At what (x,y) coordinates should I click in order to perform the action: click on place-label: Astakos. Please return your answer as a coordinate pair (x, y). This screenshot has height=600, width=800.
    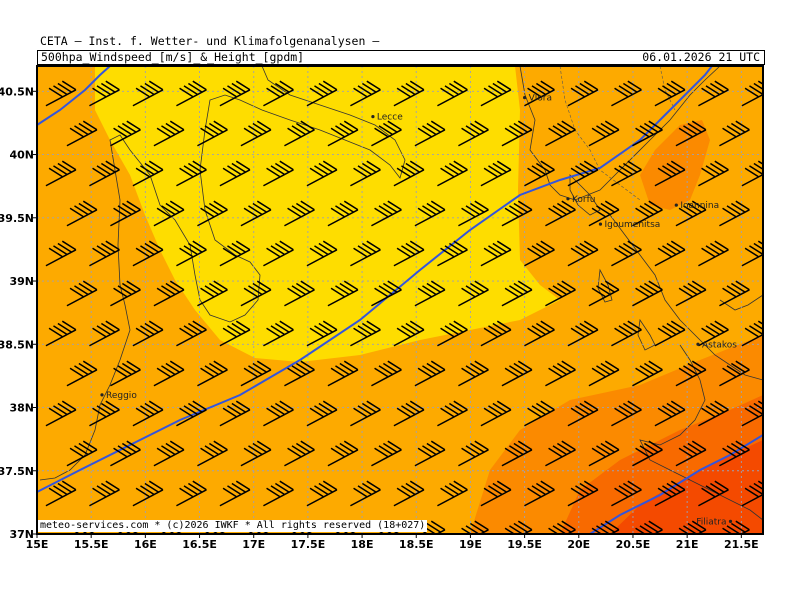
    Looking at the image, I should click on (719, 345).